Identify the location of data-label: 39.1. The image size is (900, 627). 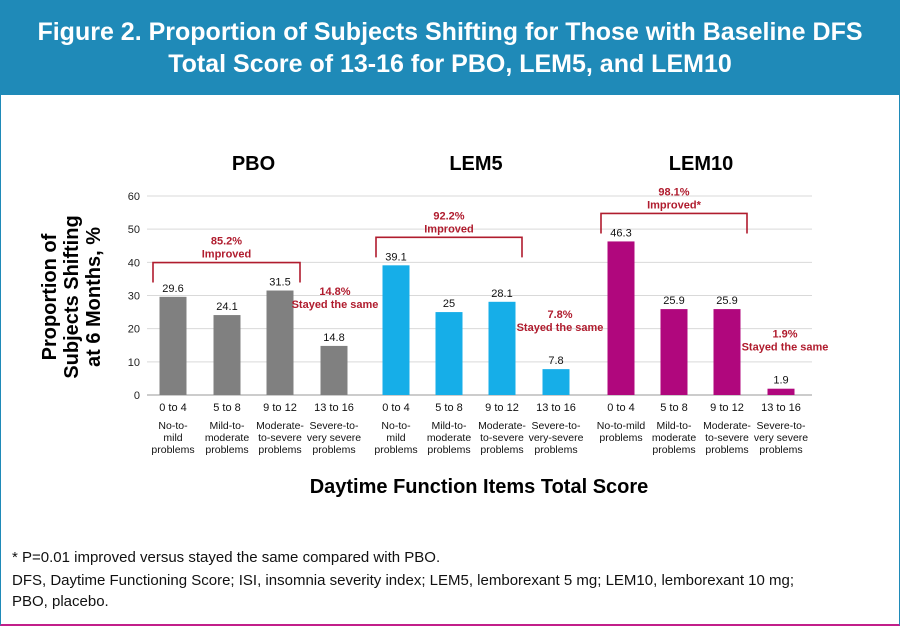
(395, 257).